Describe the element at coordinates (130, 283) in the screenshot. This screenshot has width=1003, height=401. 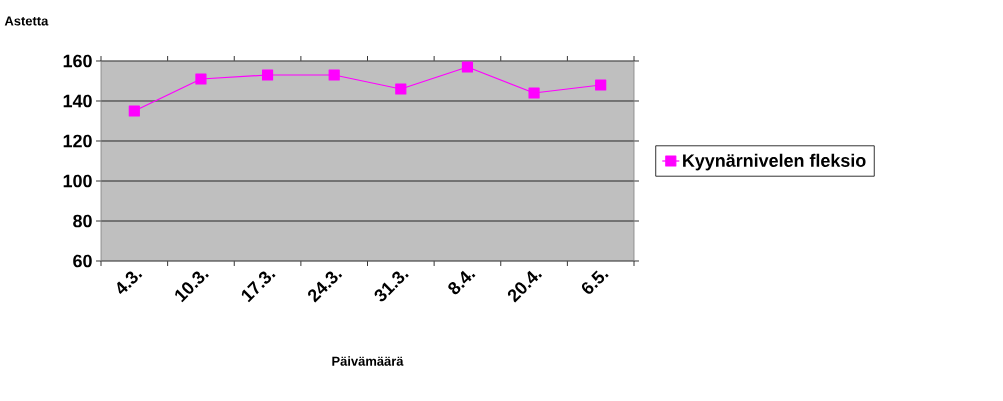
I see `x-tick-label: 4.3.` at that location.